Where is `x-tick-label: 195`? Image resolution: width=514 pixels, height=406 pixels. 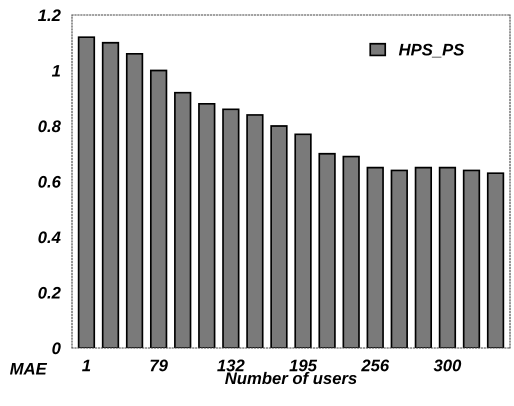
x-tick-label: 195 is located at coordinates (303, 366).